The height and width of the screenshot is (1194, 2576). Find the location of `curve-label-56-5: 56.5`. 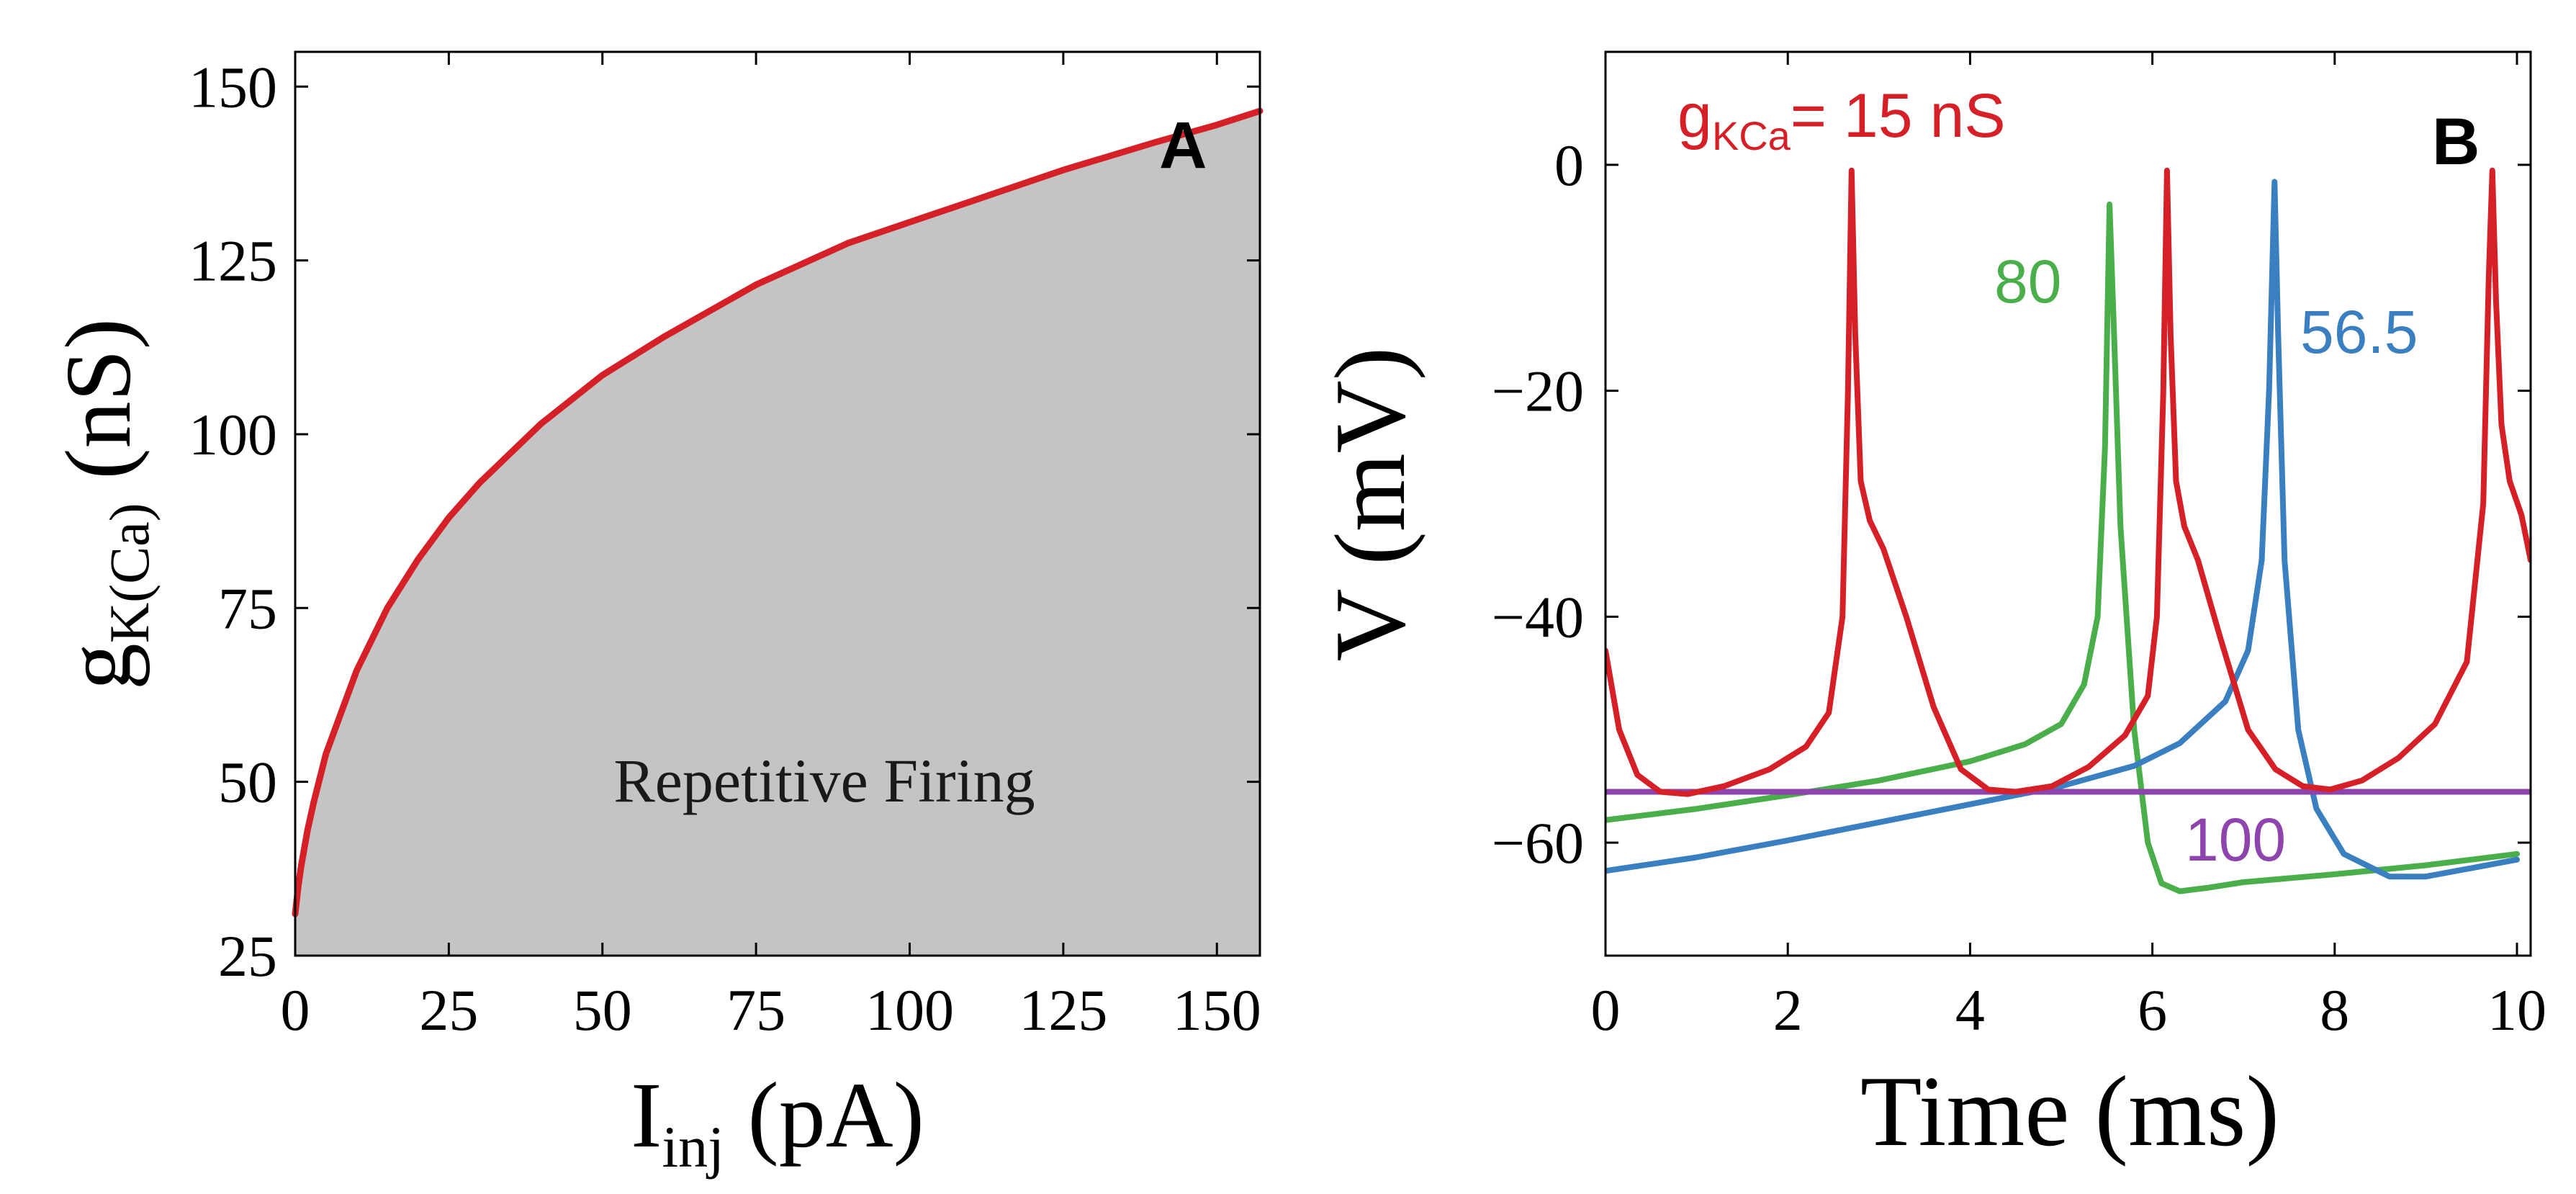

curve-label-56-5: 56.5 is located at coordinates (2359, 332).